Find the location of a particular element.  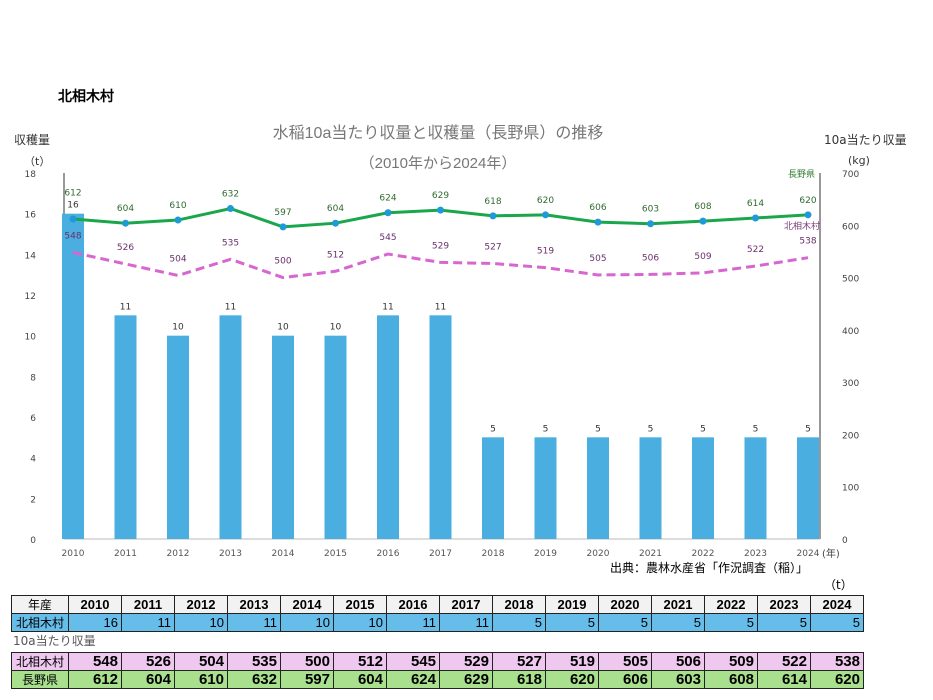

village-yield-cell: 535 is located at coordinates (254, 661).